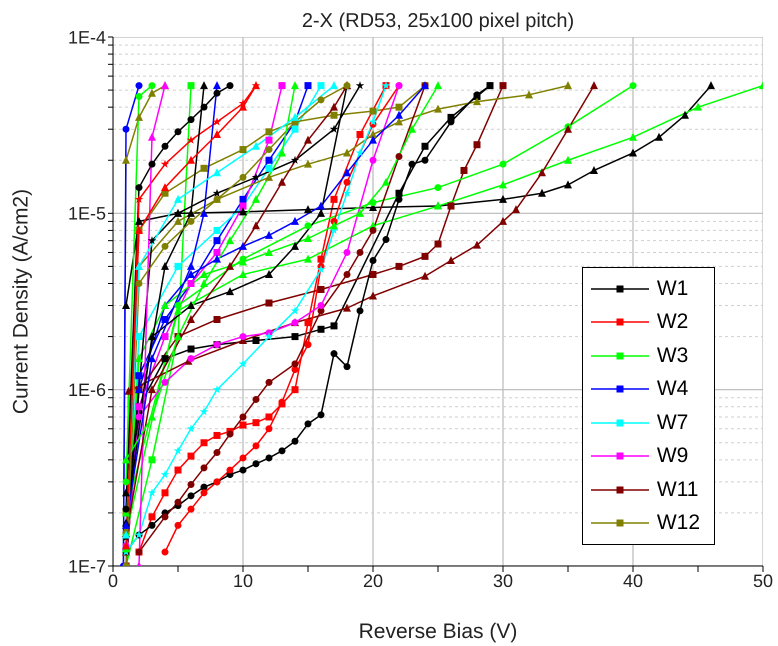 This screenshot has width=778, height=646. Describe the element at coordinates (672, 288) in the screenshot. I see `legend-label: W1` at that location.